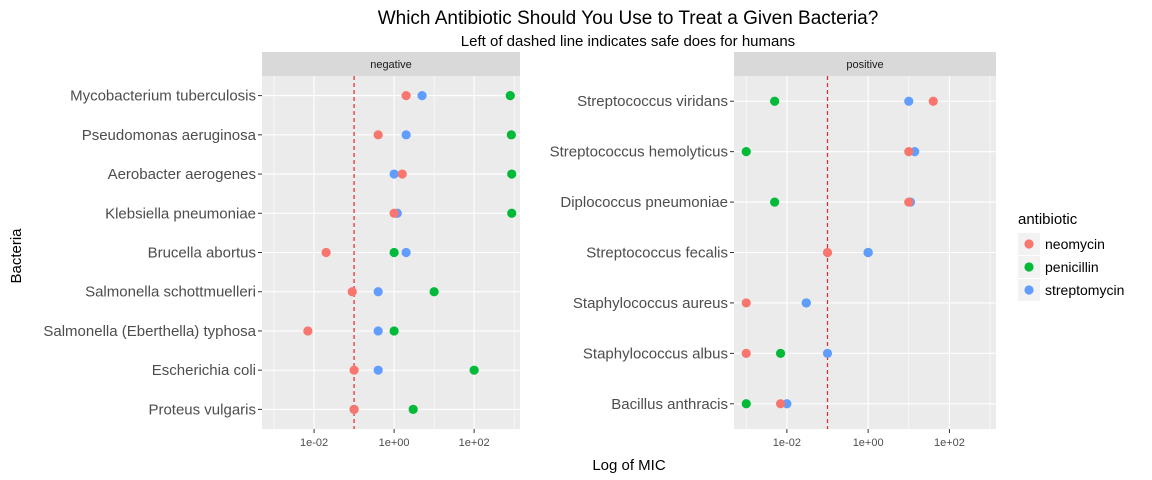  Describe the element at coordinates (378, 331) in the screenshot. I see `point-streptomycin-salmonella-eberthella-typhosa` at that location.